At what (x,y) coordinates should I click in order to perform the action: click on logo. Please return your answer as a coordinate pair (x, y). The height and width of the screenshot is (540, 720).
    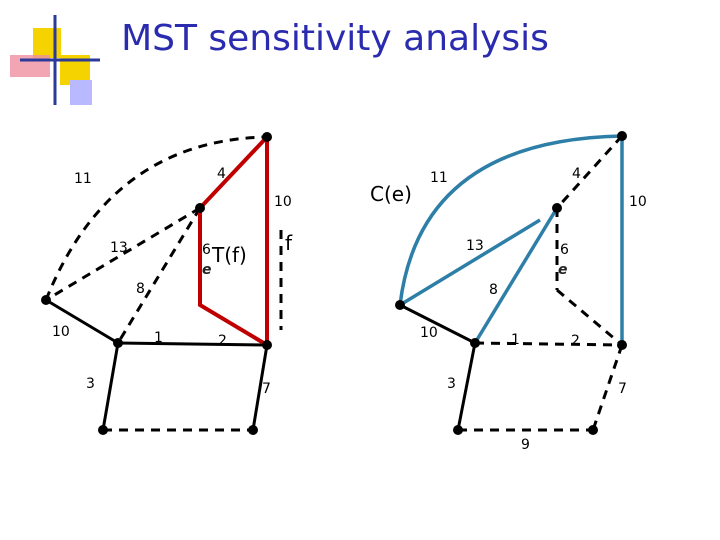
    Looking at the image, I should click on (55, 60).